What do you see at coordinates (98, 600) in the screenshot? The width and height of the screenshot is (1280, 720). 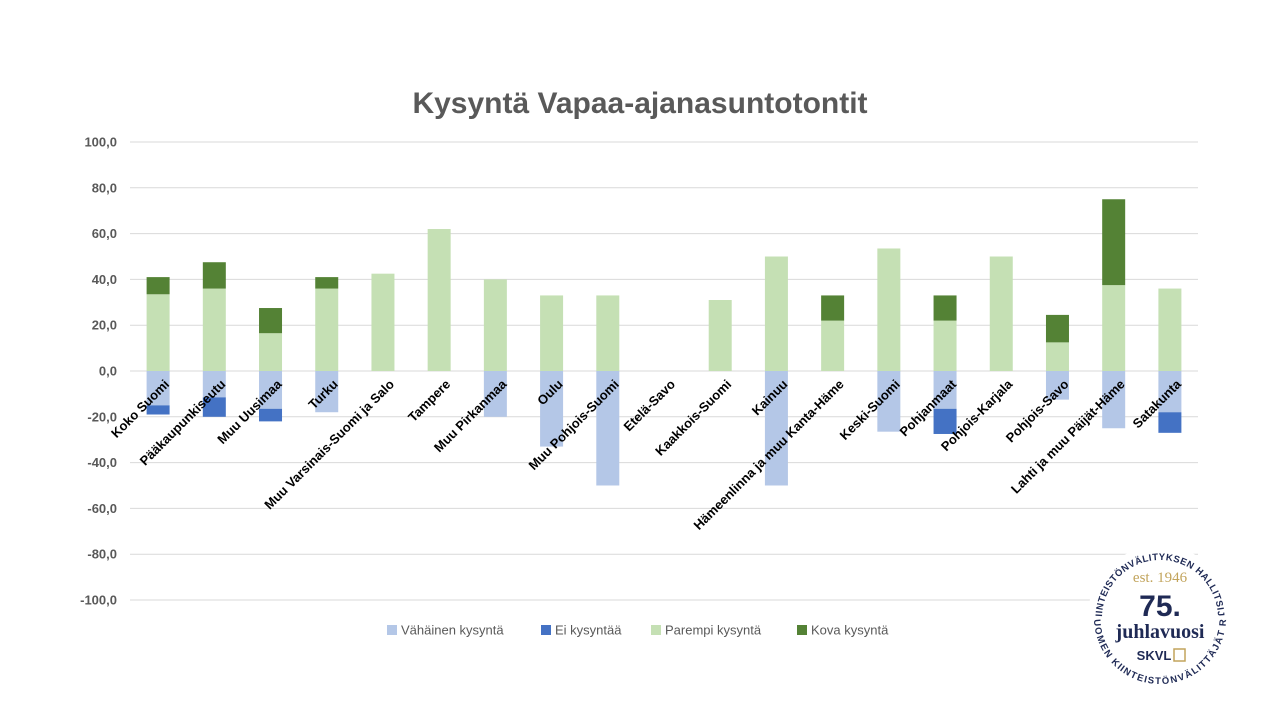 I see `y-tick-label: -100,0` at bounding box center [98, 600].